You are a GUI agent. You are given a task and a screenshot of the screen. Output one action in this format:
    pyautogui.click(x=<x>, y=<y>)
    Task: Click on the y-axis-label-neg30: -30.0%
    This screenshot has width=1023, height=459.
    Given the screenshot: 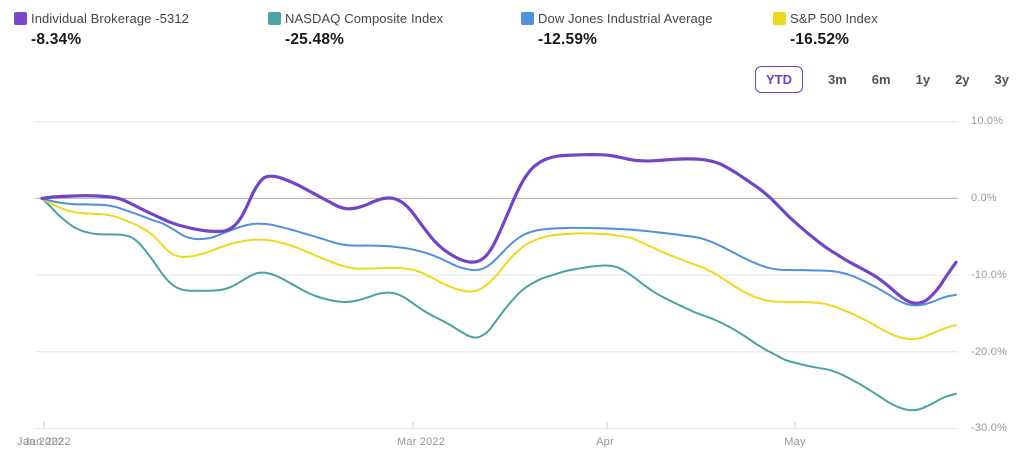 What is the action you would take?
    pyautogui.click(x=989, y=428)
    